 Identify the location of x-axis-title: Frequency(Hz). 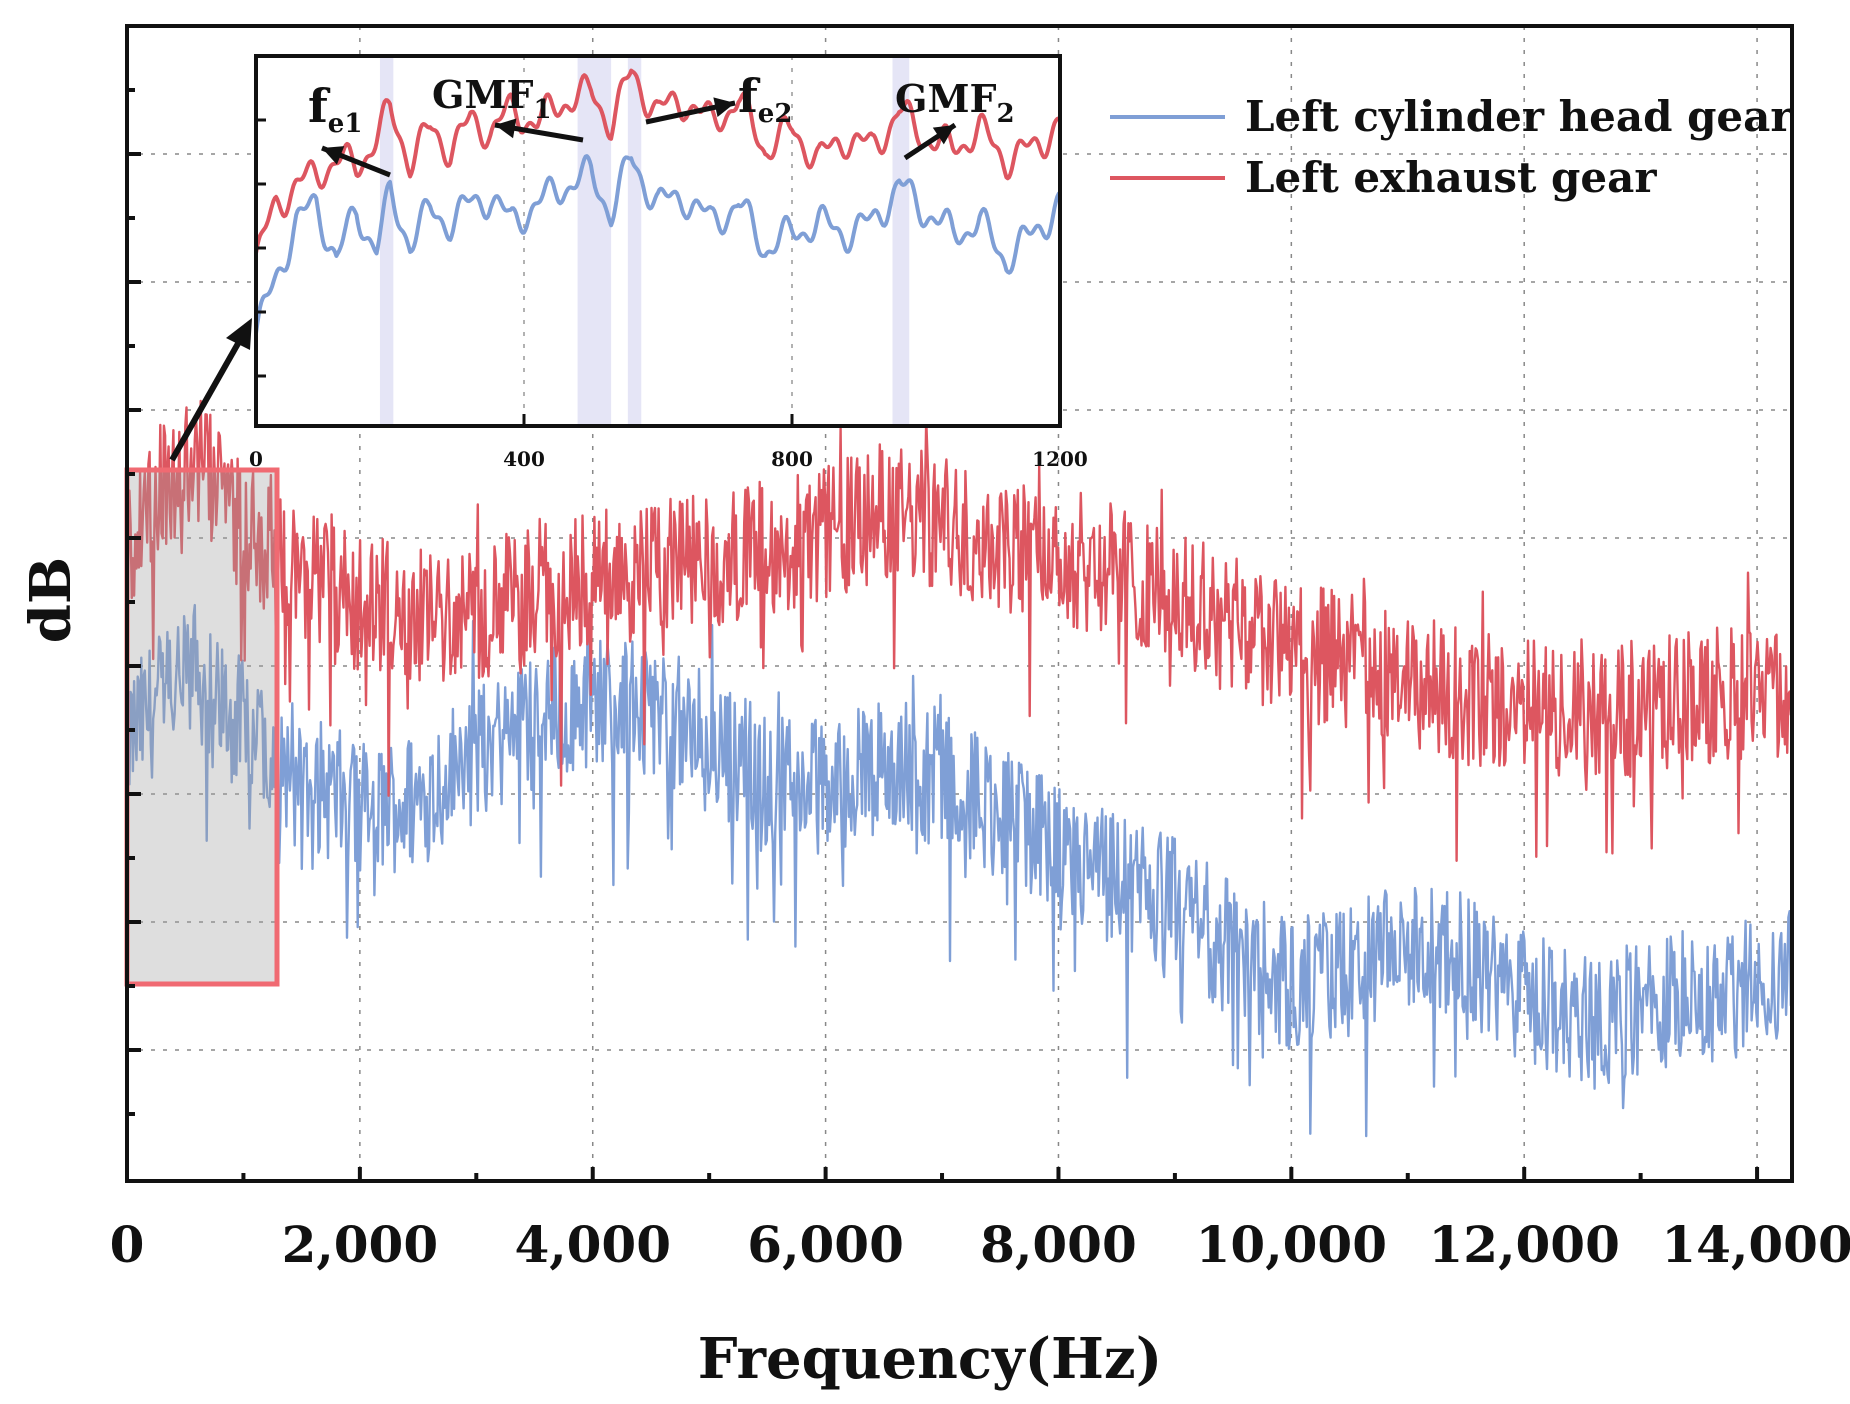
(930, 1359).